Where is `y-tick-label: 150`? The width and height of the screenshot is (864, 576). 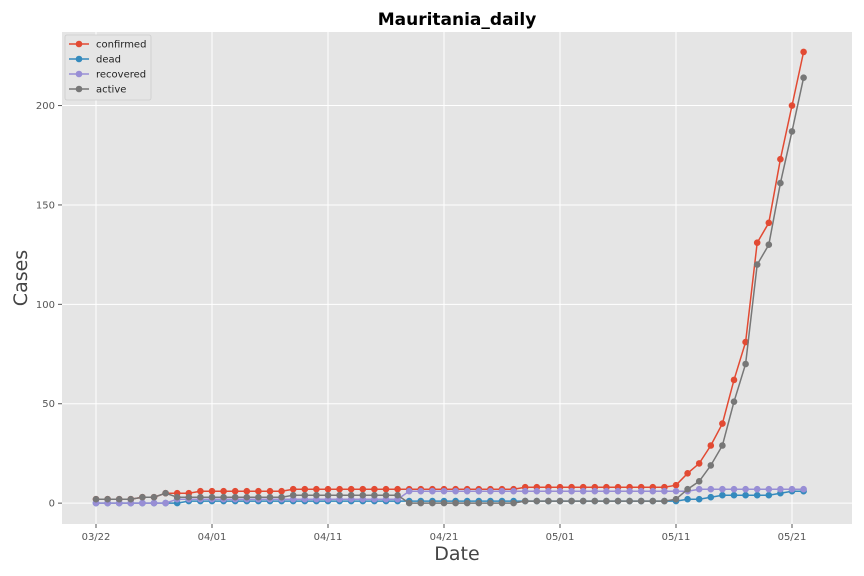
y-tick-label: 150 is located at coordinates (45, 205).